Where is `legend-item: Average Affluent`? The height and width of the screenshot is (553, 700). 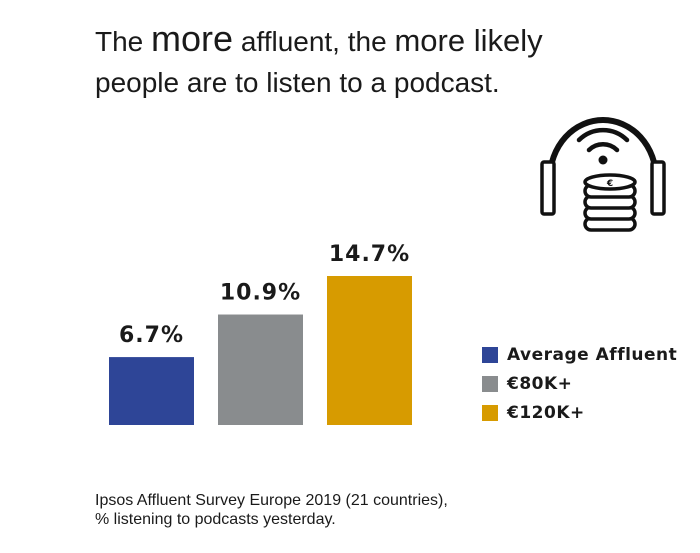
legend-item: Average Affluent is located at coordinates (579, 354).